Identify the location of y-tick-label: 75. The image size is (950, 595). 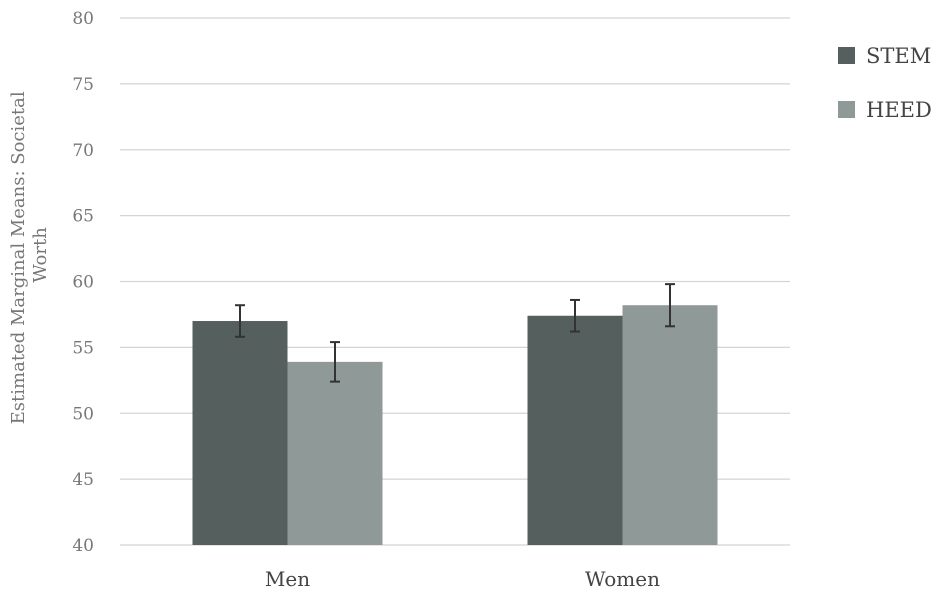
(83, 85).